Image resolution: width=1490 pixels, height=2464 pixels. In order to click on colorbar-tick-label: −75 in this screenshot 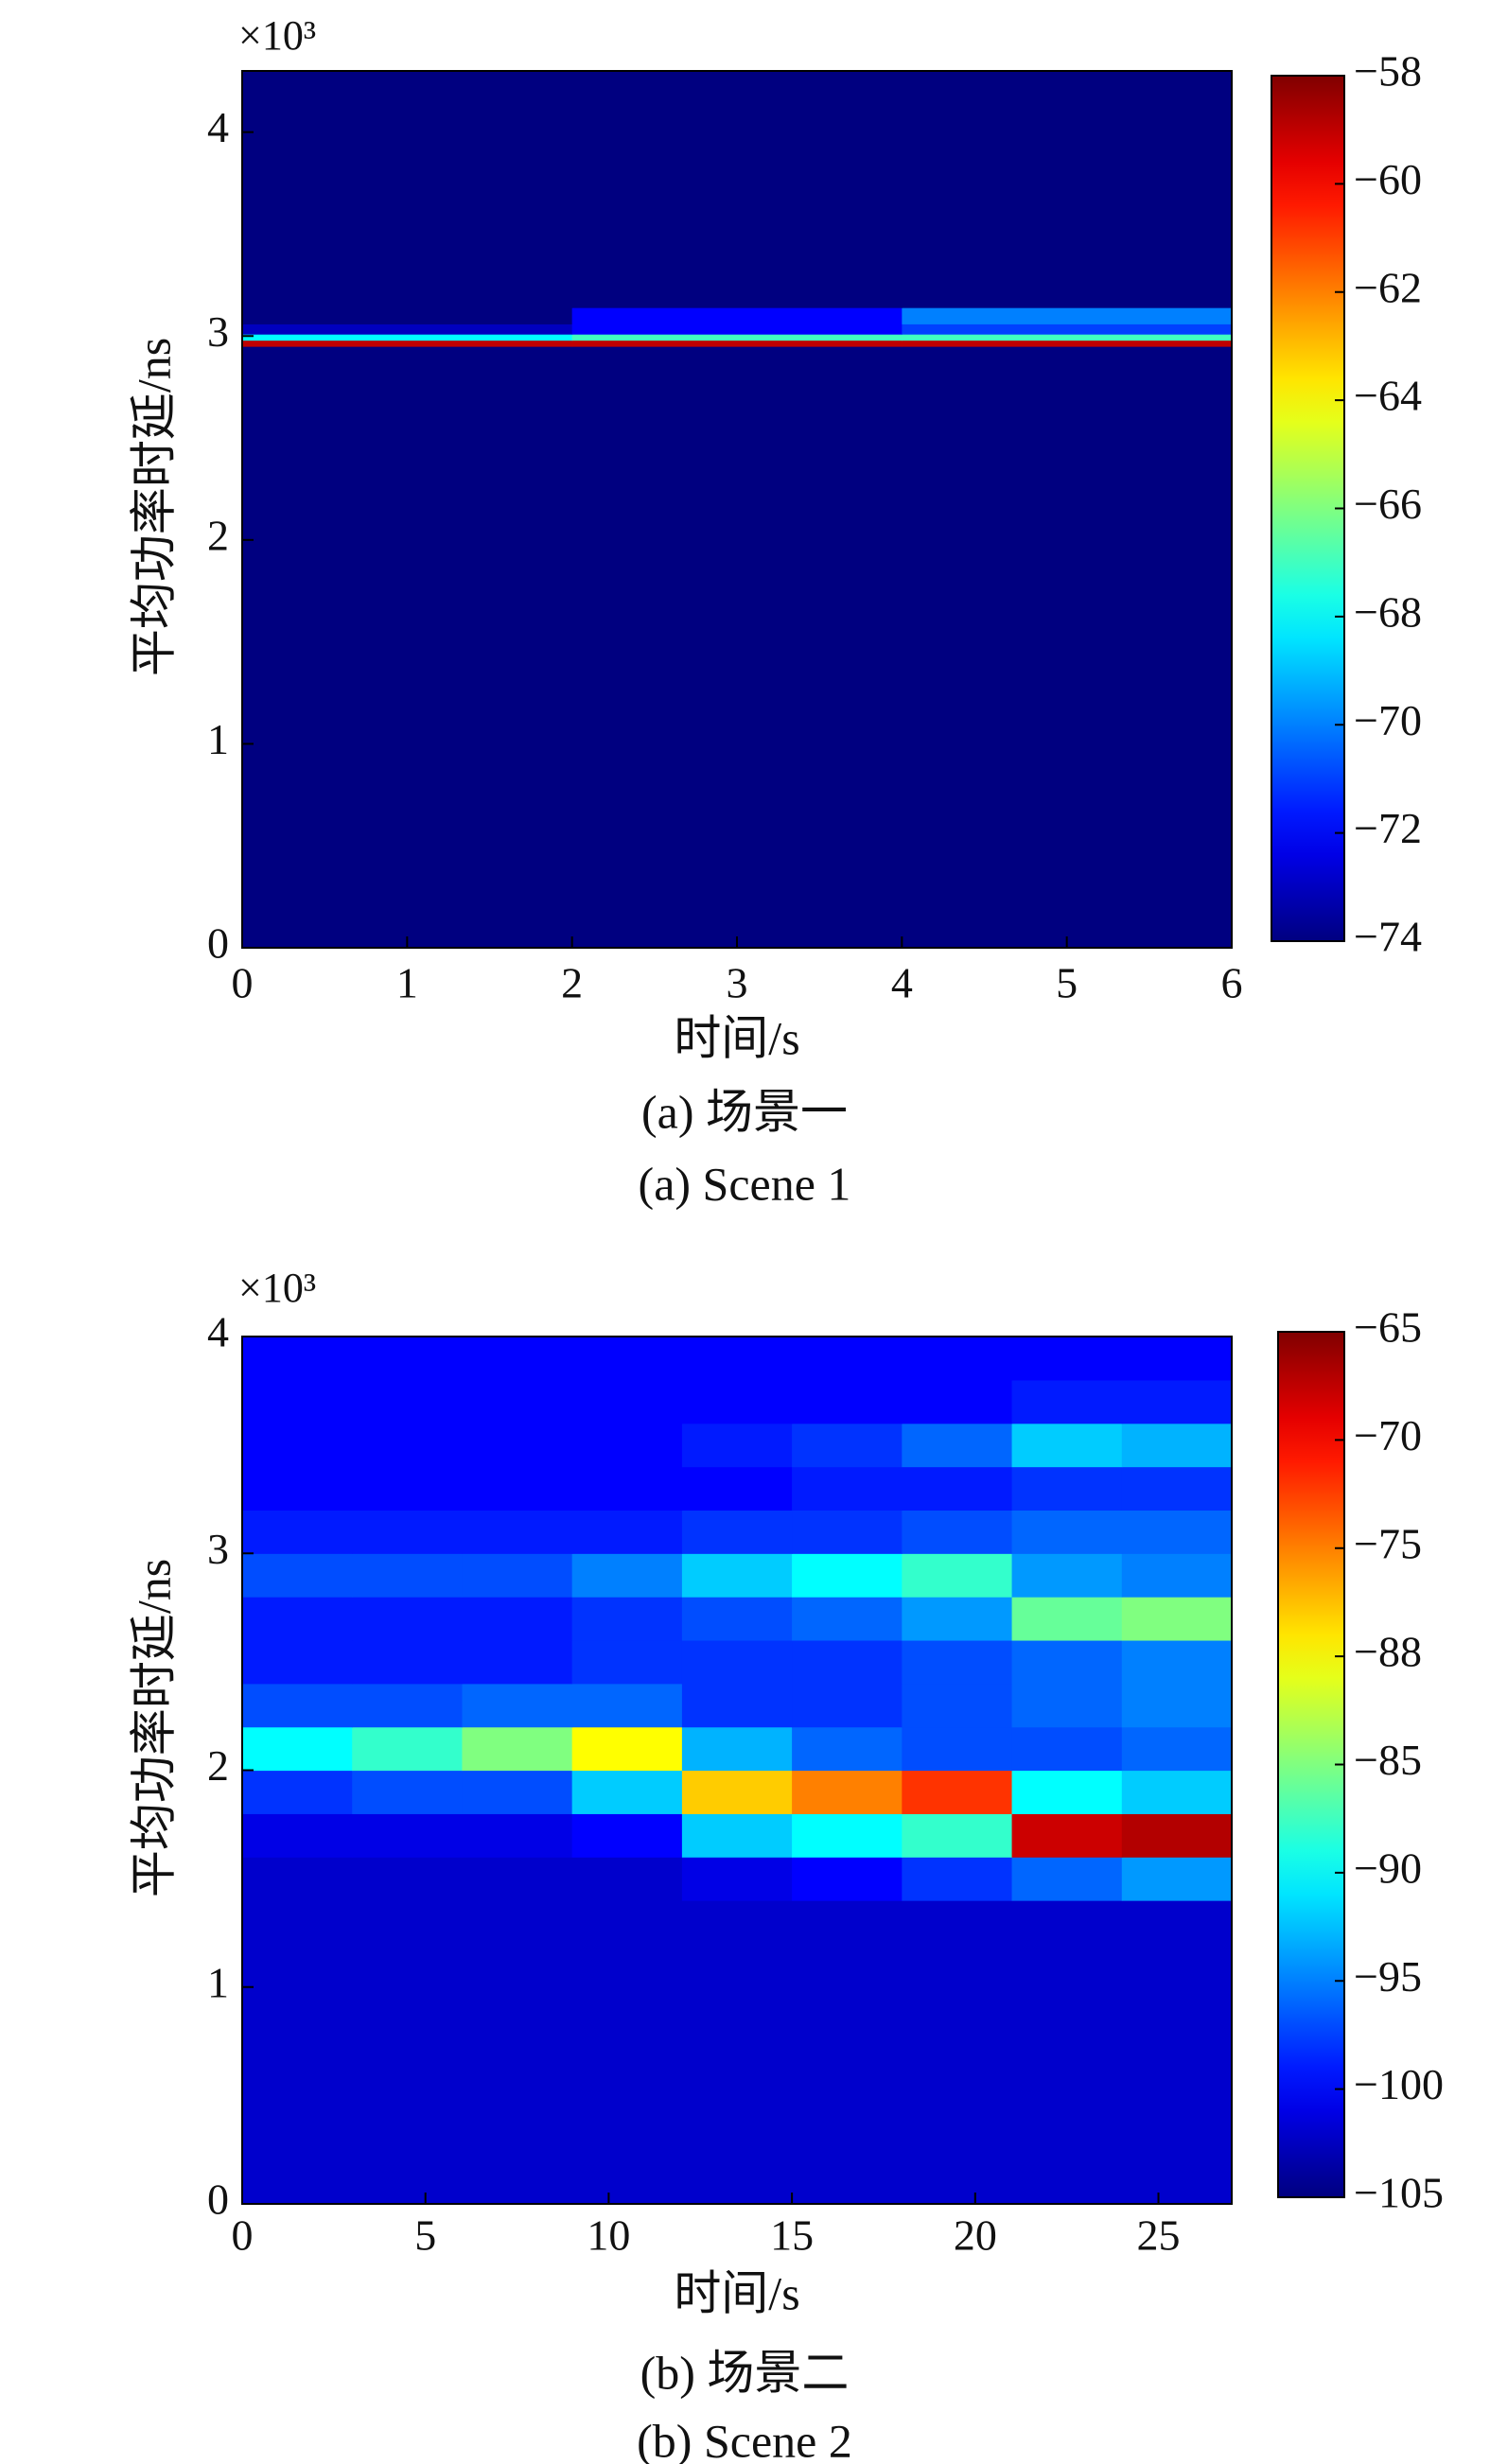, I will do `click(1388, 1543)`.